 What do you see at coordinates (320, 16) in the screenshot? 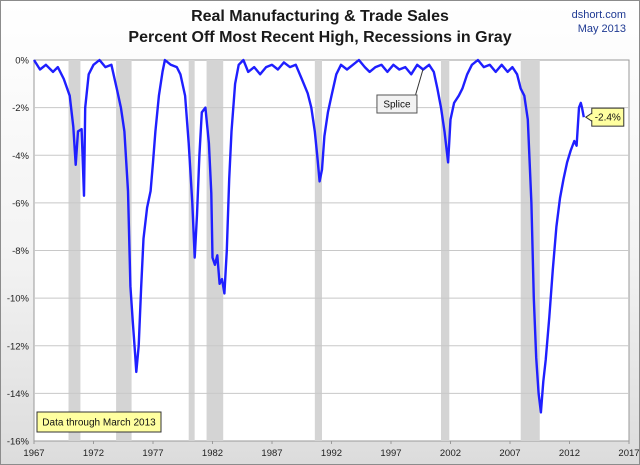
I see `chart-title: Real Manufacturing & Trade Sales` at bounding box center [320, 16].